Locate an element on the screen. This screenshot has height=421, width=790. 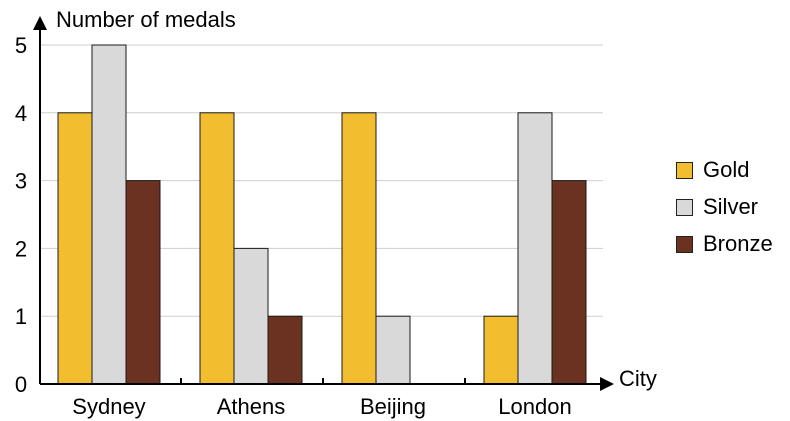
bar-beijing-silver is located at coordinates (393, 350).